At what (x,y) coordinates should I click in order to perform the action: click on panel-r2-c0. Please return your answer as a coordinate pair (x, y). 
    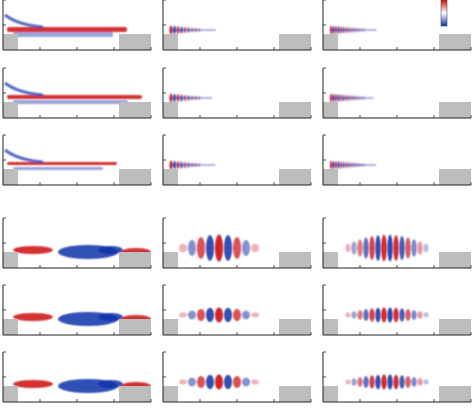
    Looking at the image, I should click on (77, 160).